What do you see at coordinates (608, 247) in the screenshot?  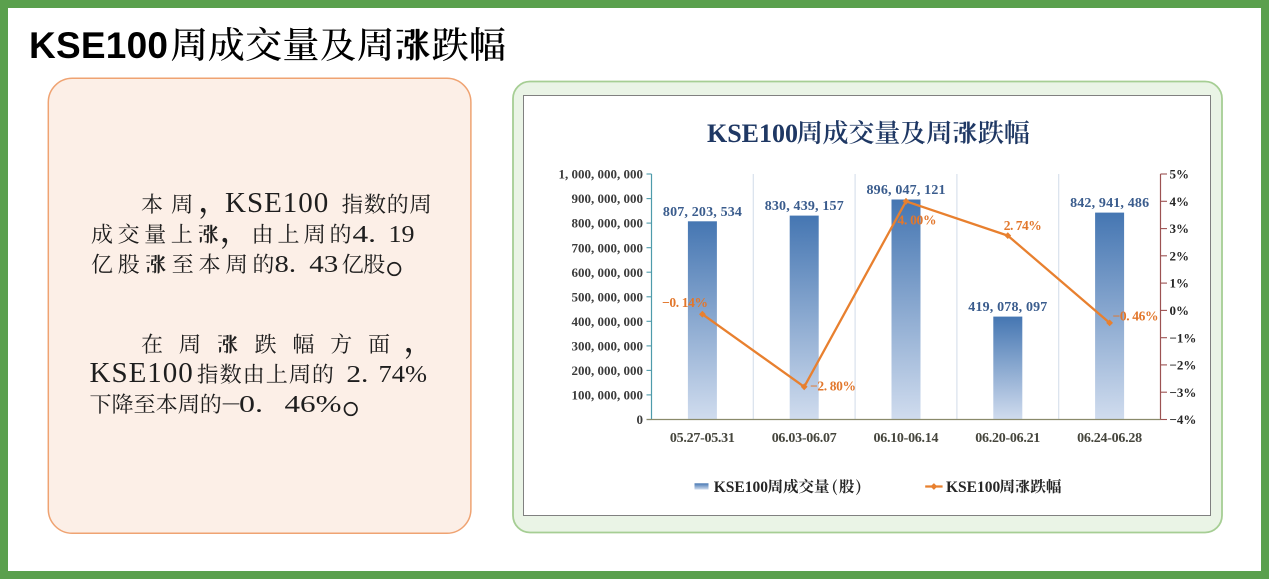 I see `svg-text: 700, 000, 000` at bounding box center [608, 247].